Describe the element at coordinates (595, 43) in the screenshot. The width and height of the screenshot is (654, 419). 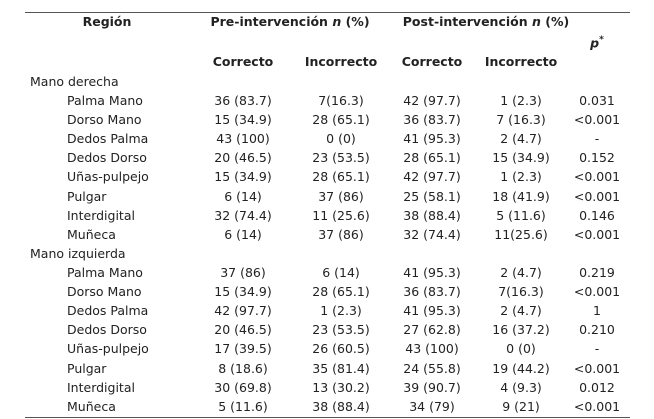
I see `header-p-text: p` at that location.